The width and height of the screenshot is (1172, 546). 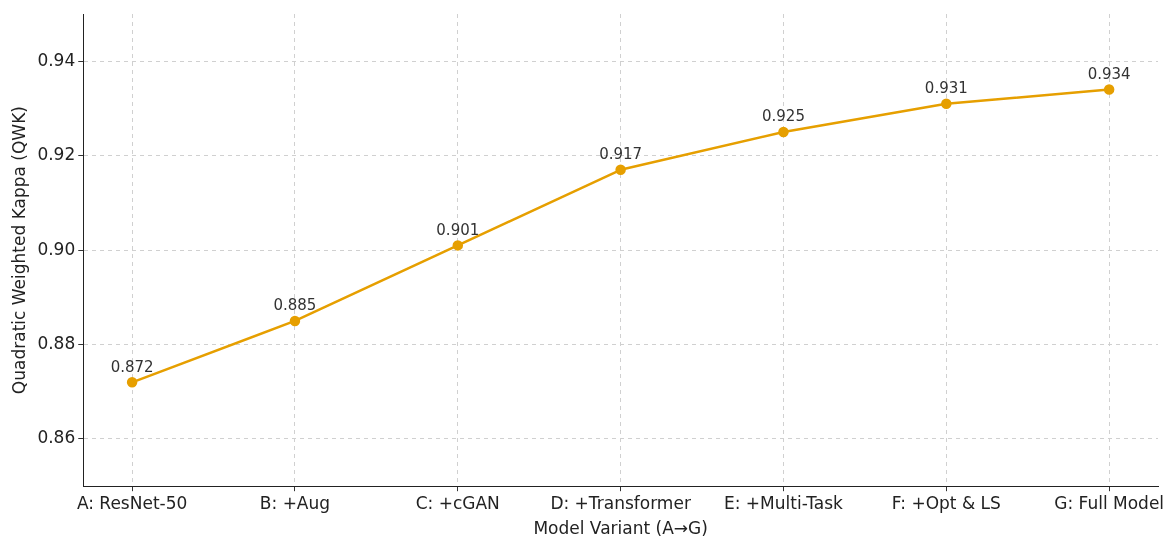 What do you see at coordinates (946, 502) in the screenshot?
I see `x-tick-label: F: +Opt & LS` at bounding box center [946, 502].